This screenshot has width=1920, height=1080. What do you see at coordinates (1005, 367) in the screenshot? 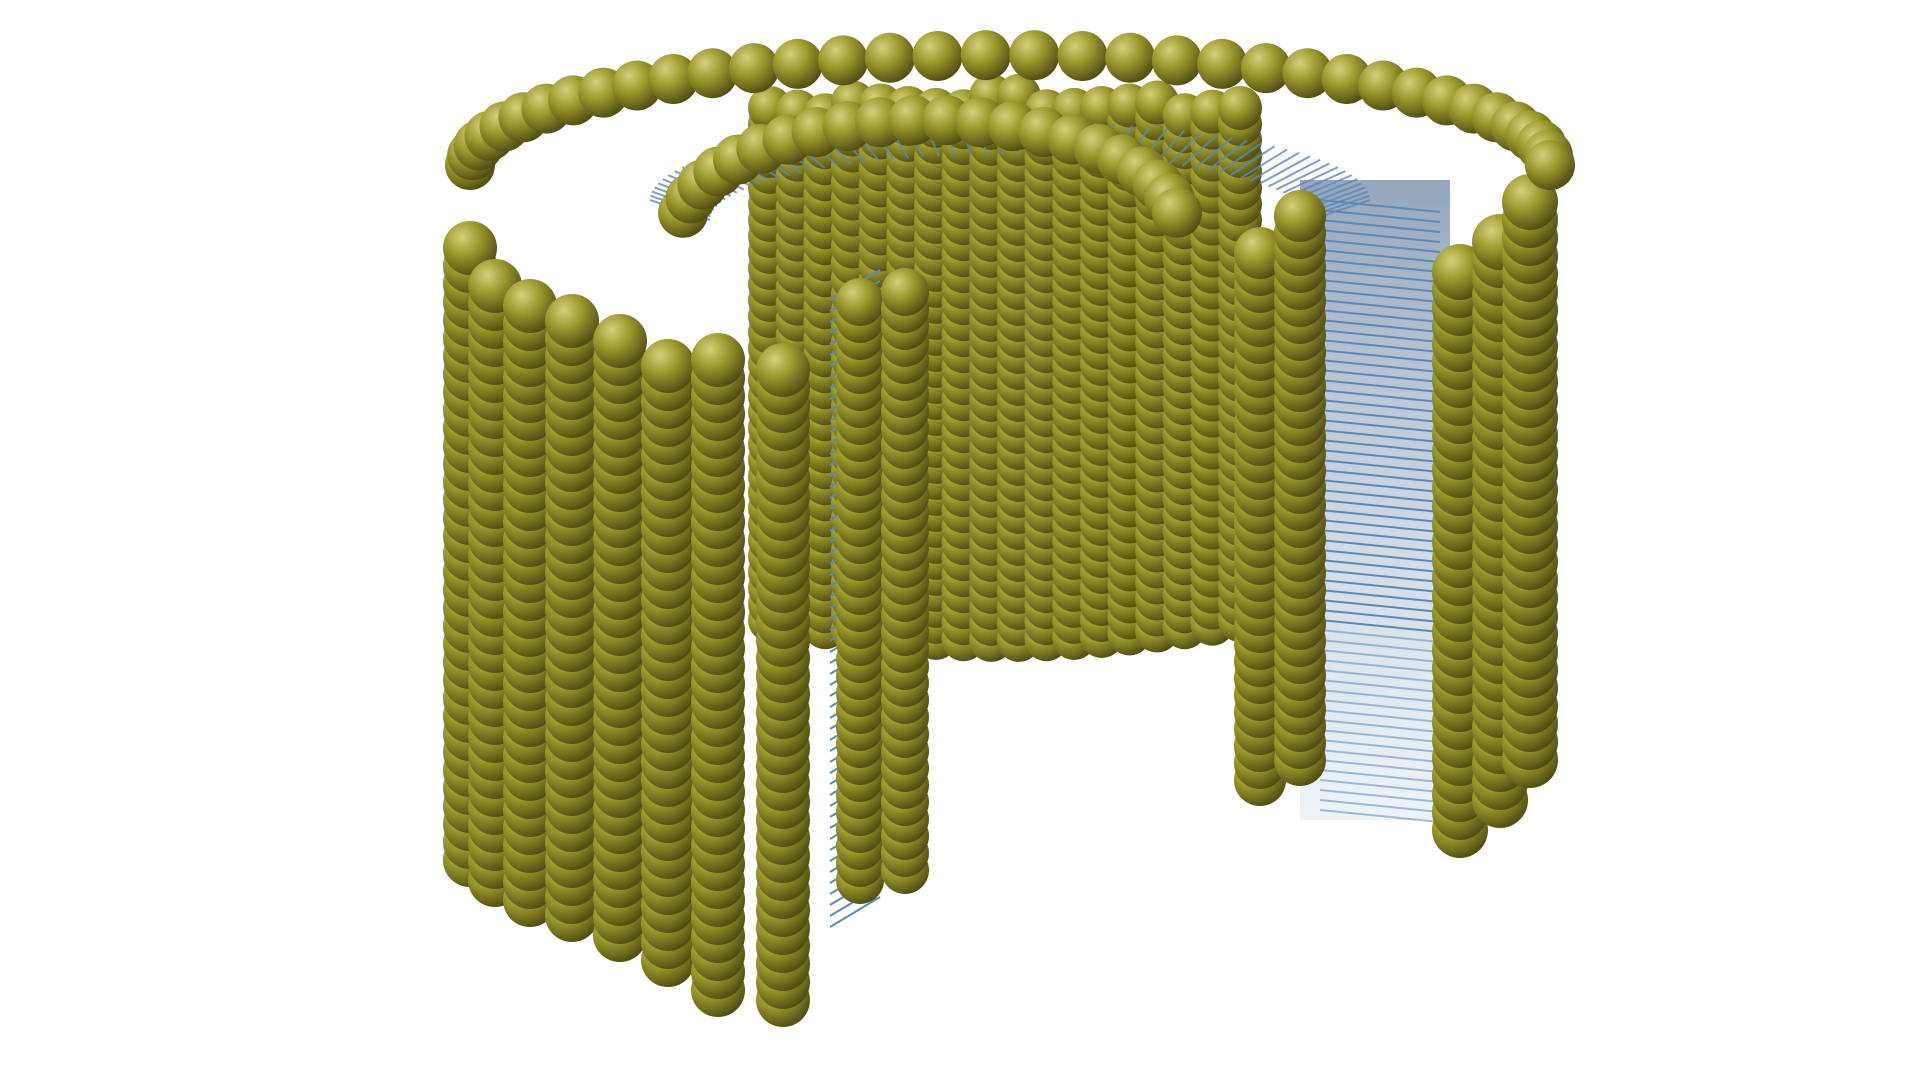
I see `back-wall` at bounding box center [1005, 367].